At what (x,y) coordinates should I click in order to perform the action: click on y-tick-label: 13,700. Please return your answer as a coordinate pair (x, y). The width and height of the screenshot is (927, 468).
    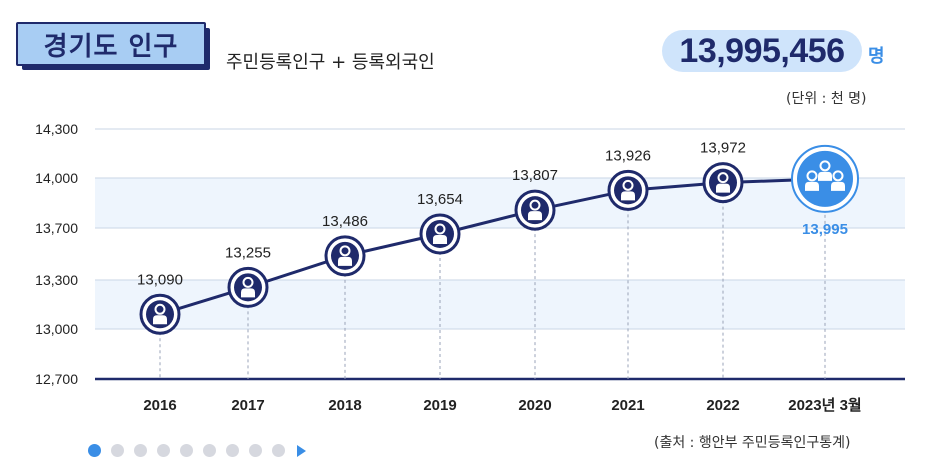
    Looking at the image, I should click on (56, 228).